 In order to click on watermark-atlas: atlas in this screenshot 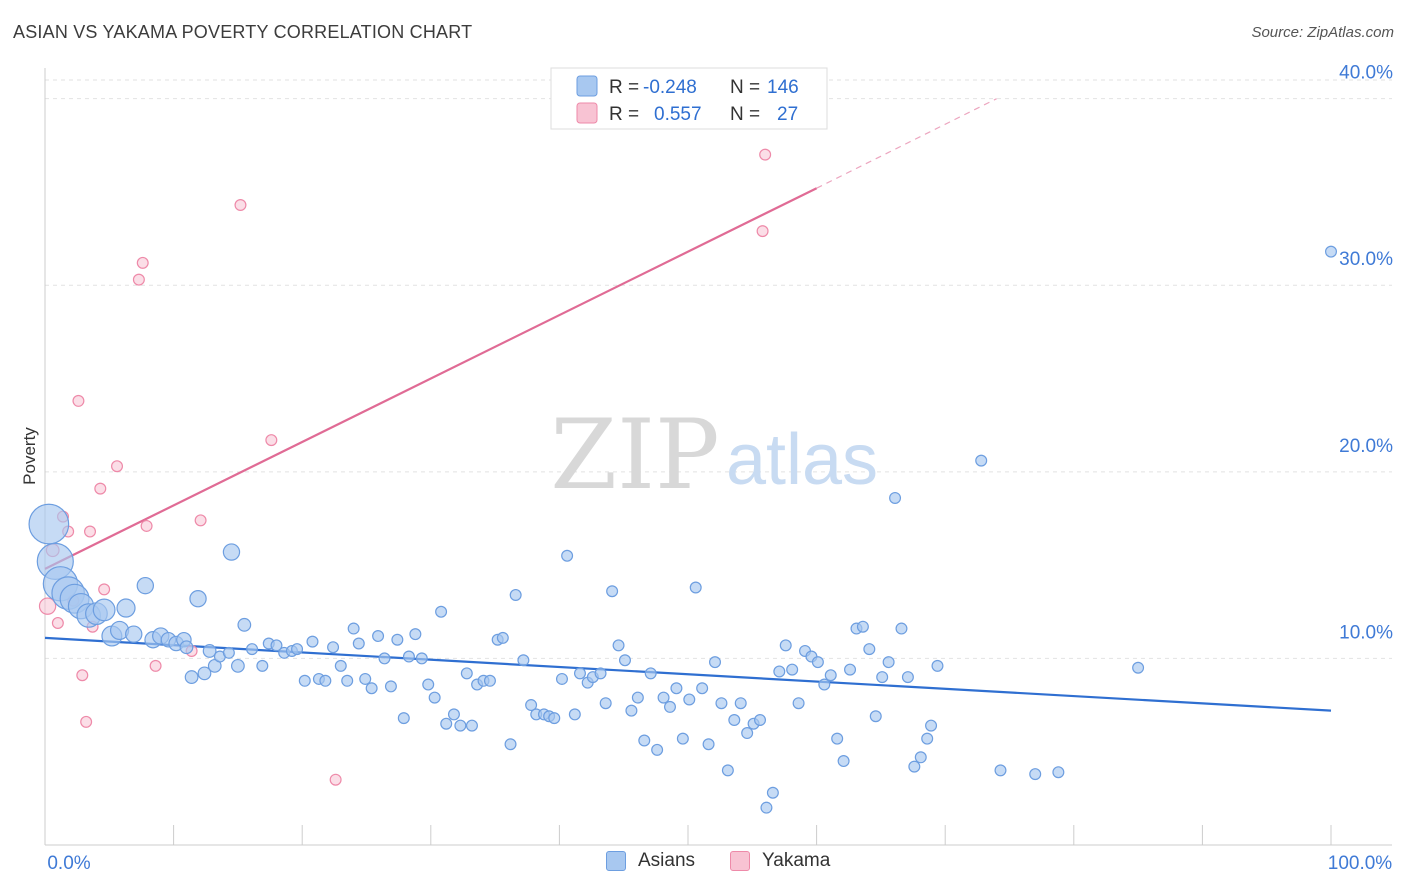, I will do `click(802, 460)`.